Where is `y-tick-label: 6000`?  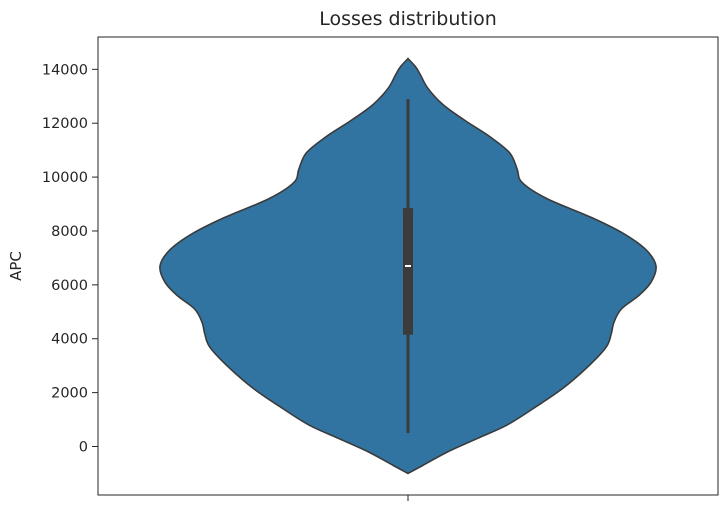
y-tick-label: 6000 is located at coordinates (69, 286).